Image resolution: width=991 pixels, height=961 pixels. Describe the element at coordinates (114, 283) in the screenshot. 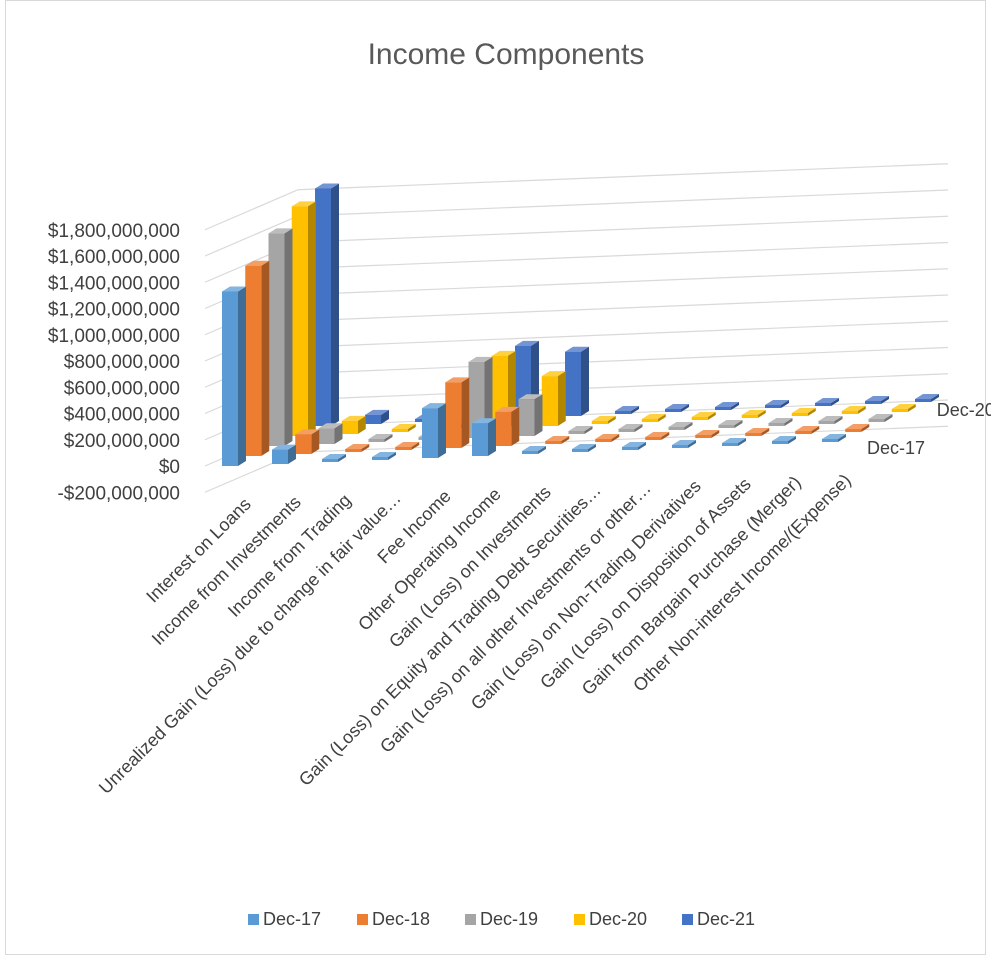

I see `y-tick-label: $1,400,000,000` at that location.